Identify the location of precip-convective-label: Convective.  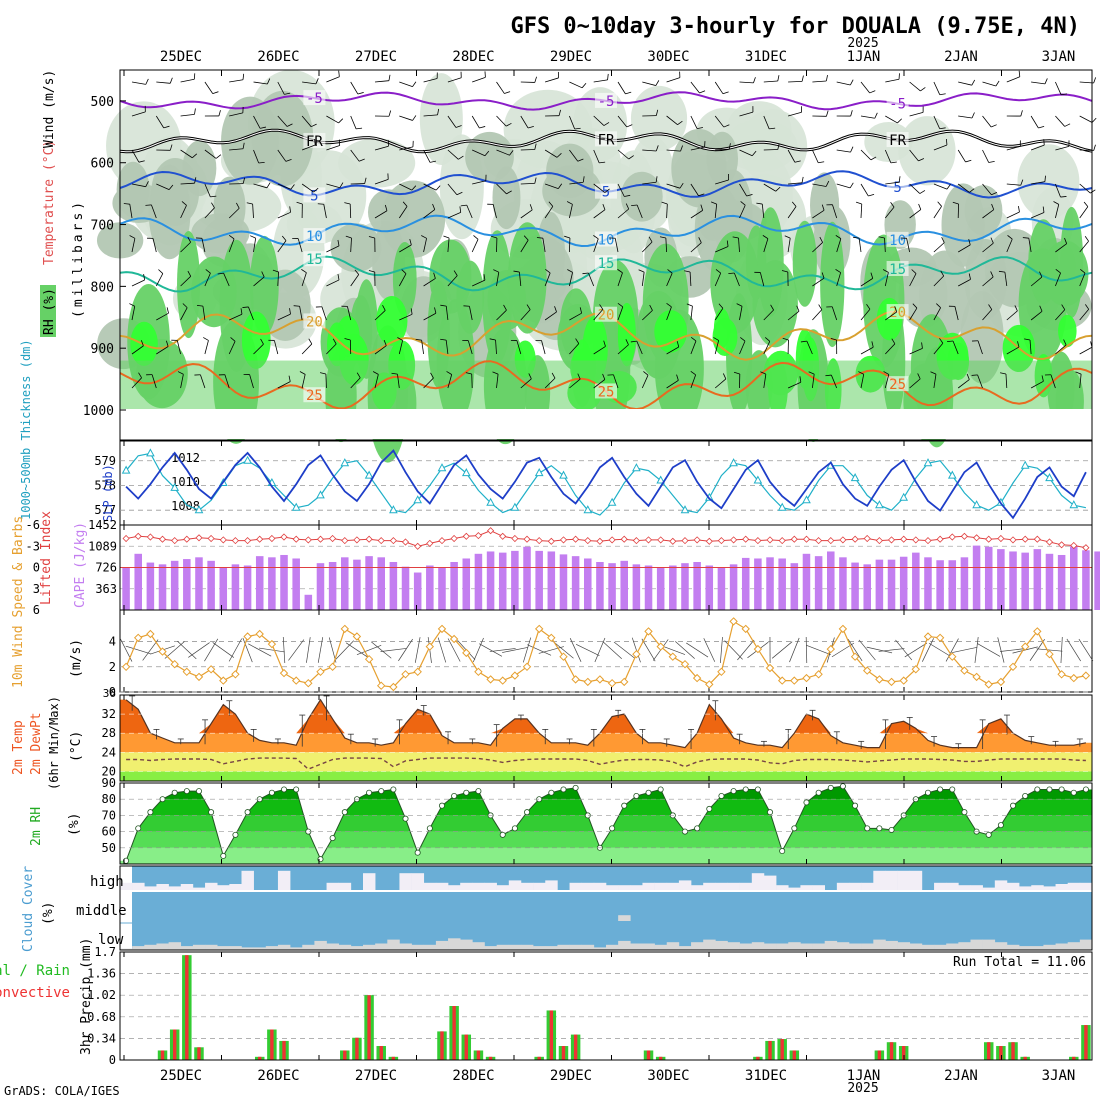
(35, 993).